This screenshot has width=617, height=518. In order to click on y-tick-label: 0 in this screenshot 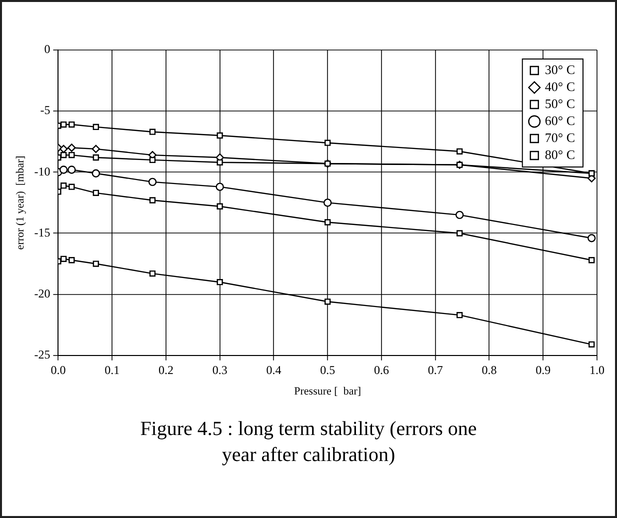, I will do `click(47, 49)`.